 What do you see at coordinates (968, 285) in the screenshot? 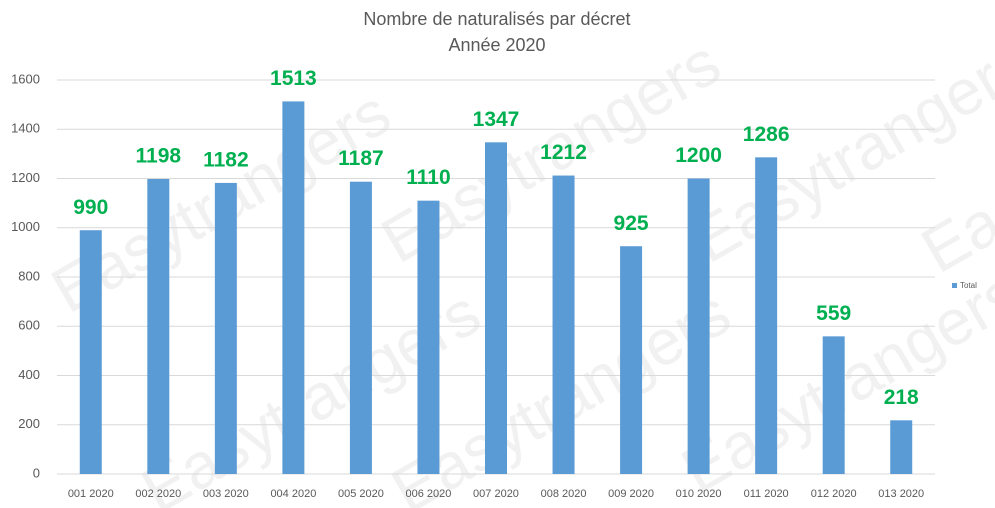
I see `legend-label: Total` at bounding box center [968, 285].